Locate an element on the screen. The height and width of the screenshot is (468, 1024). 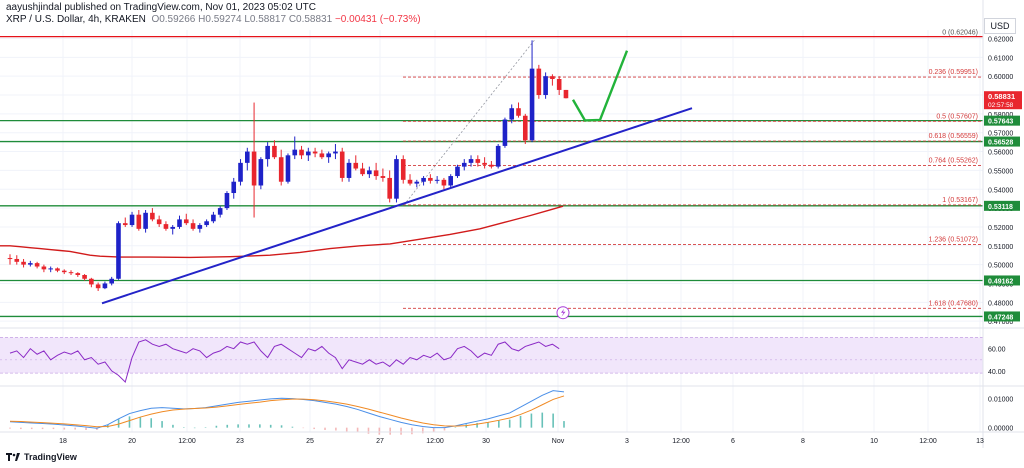
current-price-countdown: 02:57:58 is located at coordinates (1001, 105).